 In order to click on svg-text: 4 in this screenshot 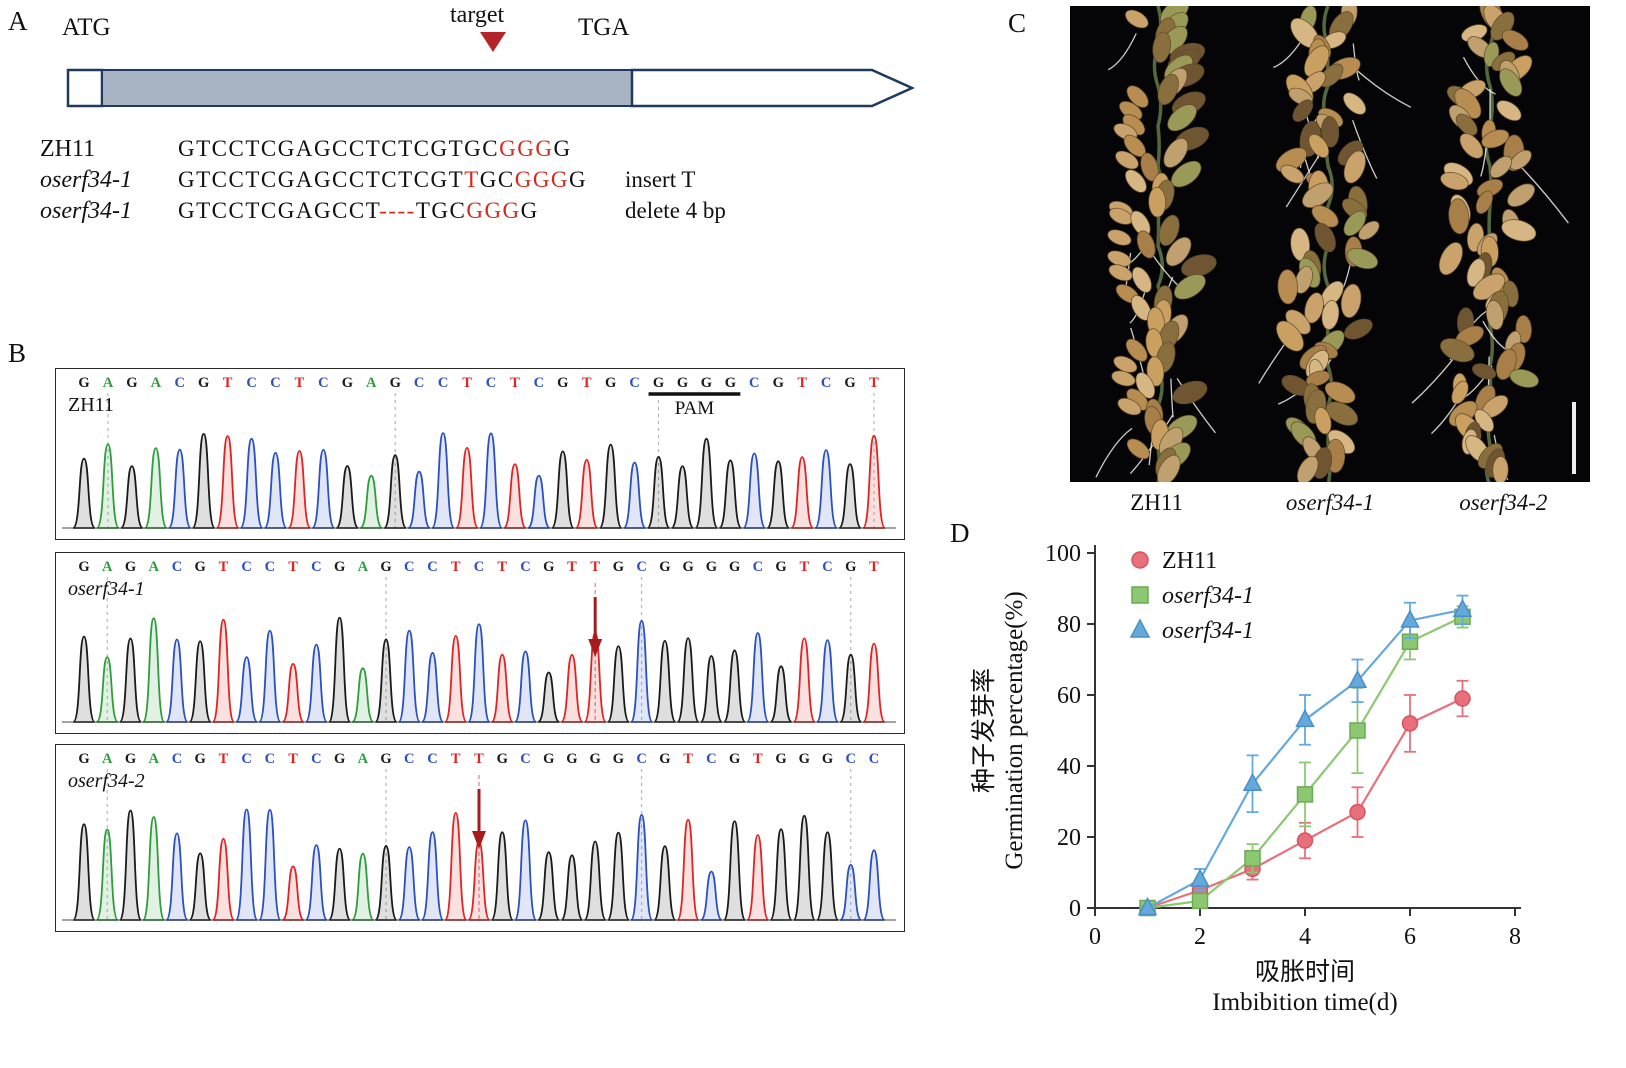, I will do `click(1305, 937)`.